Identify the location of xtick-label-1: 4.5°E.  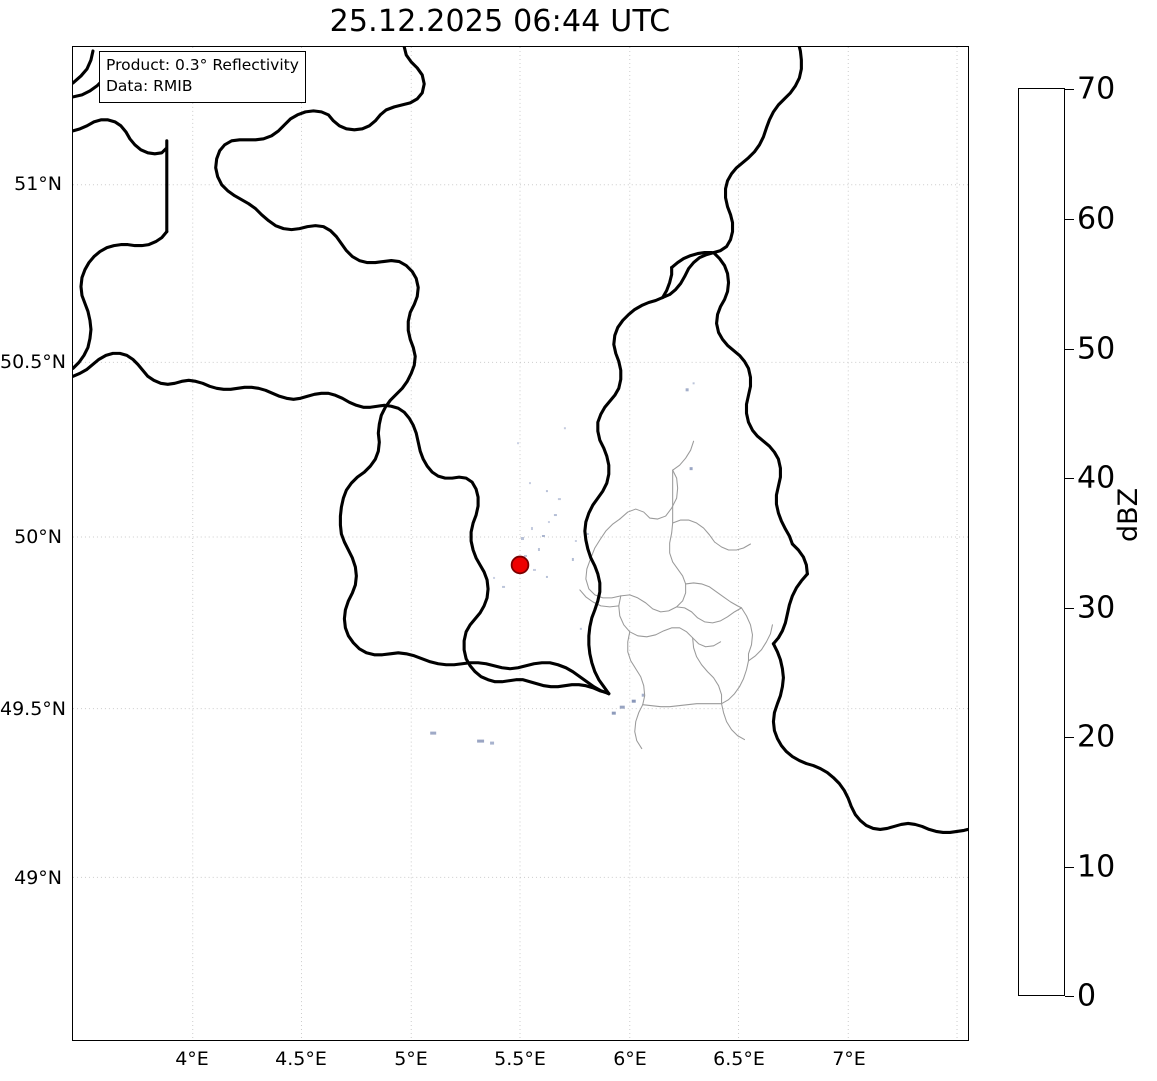
(301, 1059).